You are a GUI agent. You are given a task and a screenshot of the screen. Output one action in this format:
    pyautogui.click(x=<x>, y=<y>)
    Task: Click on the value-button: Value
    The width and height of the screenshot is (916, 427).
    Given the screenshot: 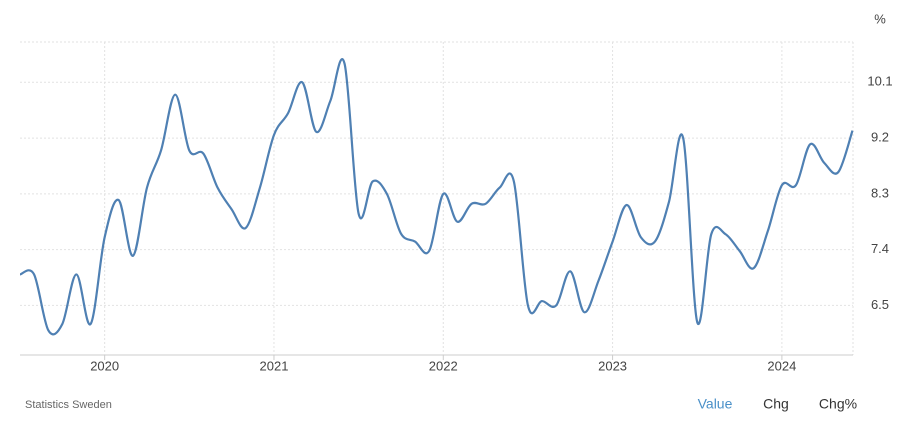 What is the action you would take?
    pyautogui.click(x=715, y=404)
    